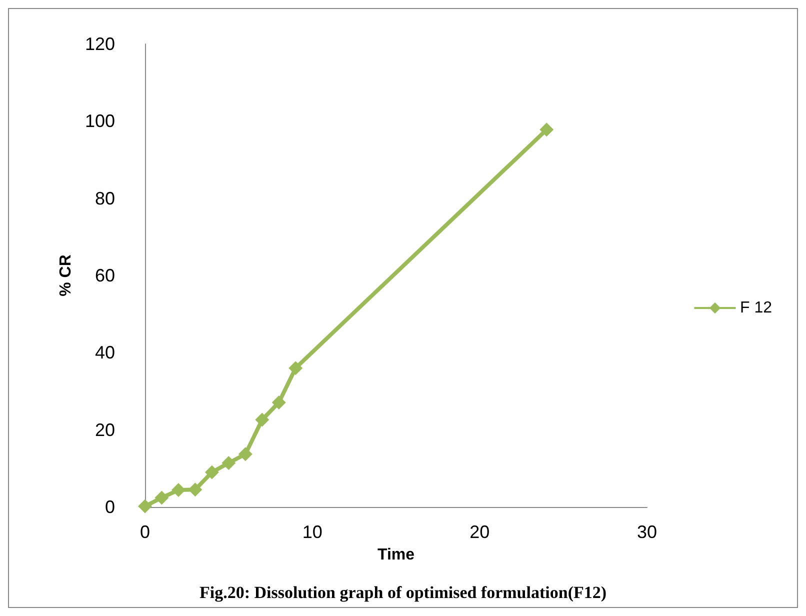  Describe the element at coordinates (647, 532) in the screenshot. I see `x-tick-label: 30` at that location.